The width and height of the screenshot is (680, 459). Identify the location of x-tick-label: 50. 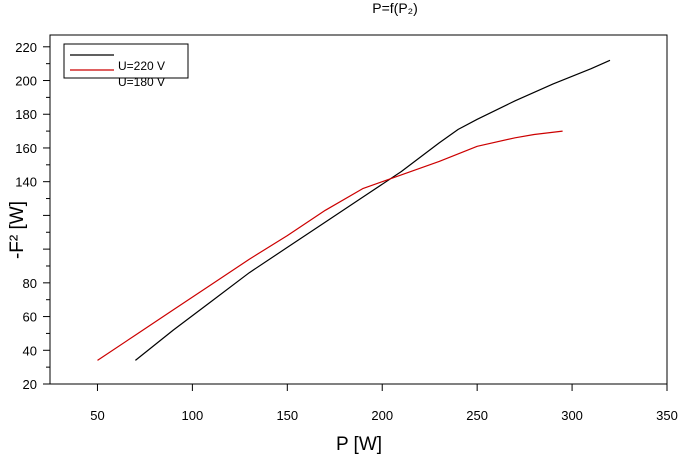
(97, 415).